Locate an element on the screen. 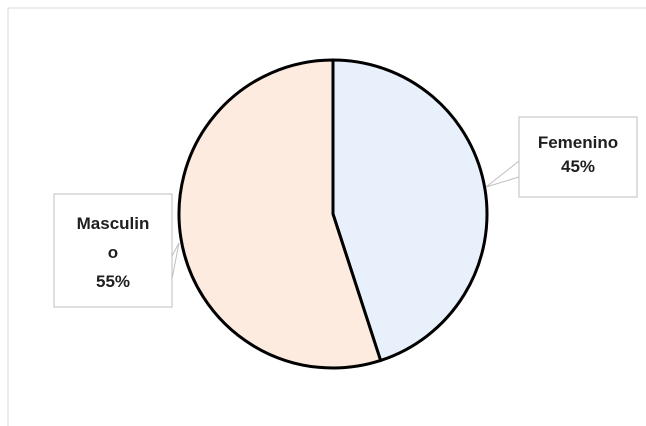 The image size is (646, 426). callout-leader-masculino is located at coordinates (175, 260).